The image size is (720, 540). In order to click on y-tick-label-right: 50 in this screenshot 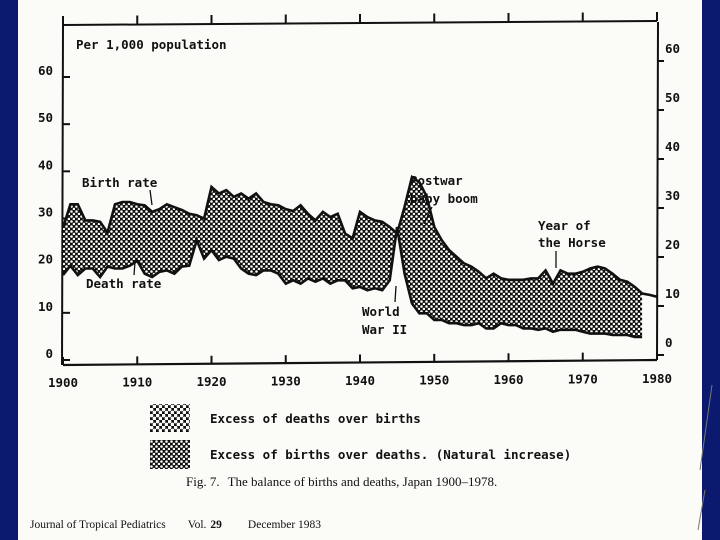, I will do `click(672, 97)`.